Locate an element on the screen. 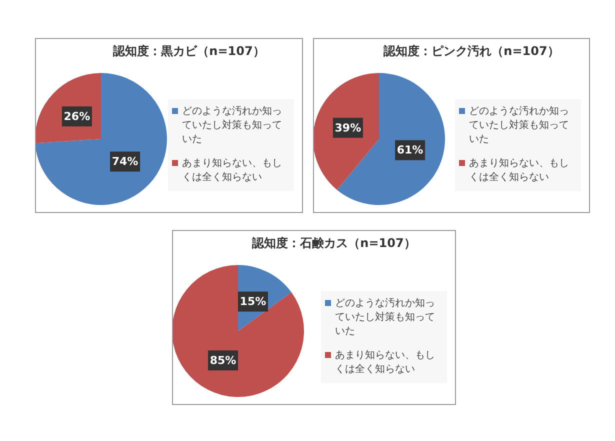  data-label: 85% is located at coordinates (223, 360).